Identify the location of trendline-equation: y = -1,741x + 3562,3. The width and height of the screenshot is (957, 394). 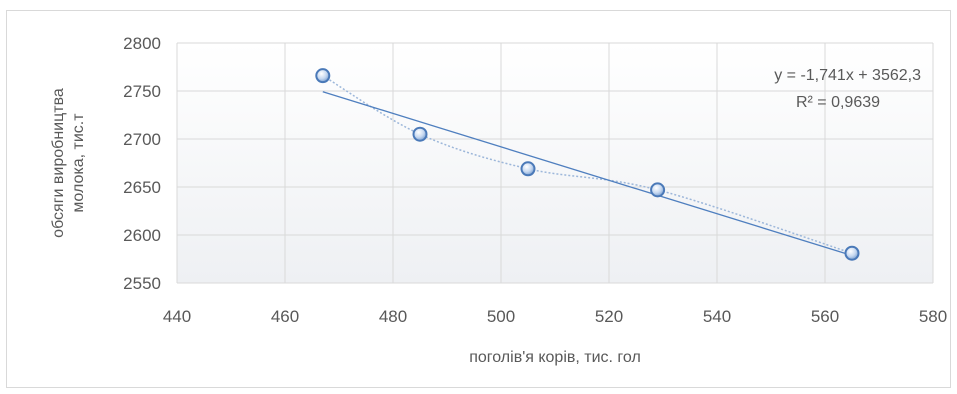
(847, 75).